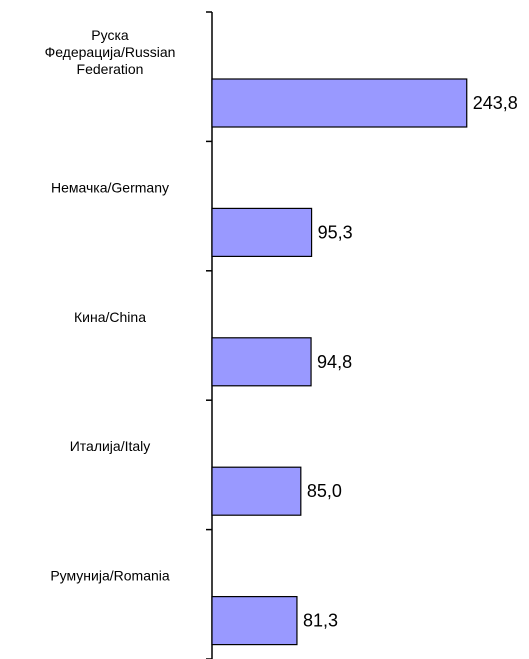  I want to click on category-label: Руска Федерација/Russian Federation, so click(110, 52).